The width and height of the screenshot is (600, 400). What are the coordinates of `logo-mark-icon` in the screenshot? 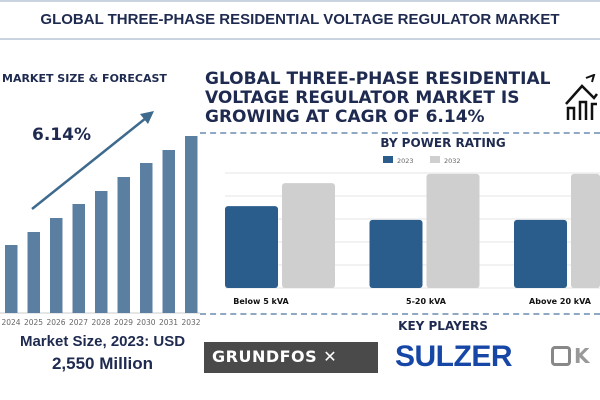 It's located at (561, 356).